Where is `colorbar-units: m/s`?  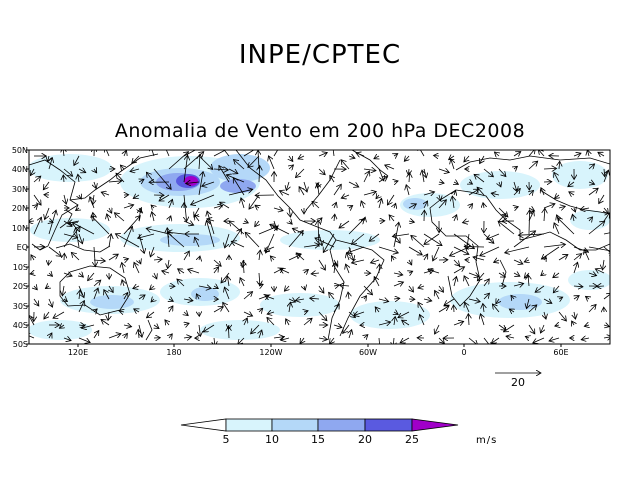 colorbar-units: m/s is located at coordinates (487, 440).